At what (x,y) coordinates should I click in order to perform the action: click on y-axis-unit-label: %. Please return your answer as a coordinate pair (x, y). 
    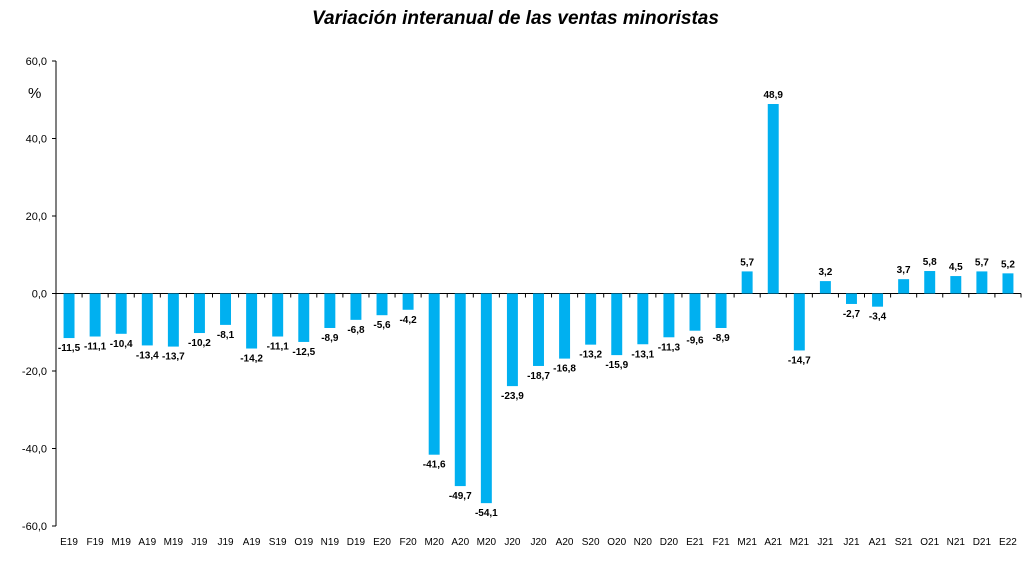
    Looking at the image, I should click on (34, 93).